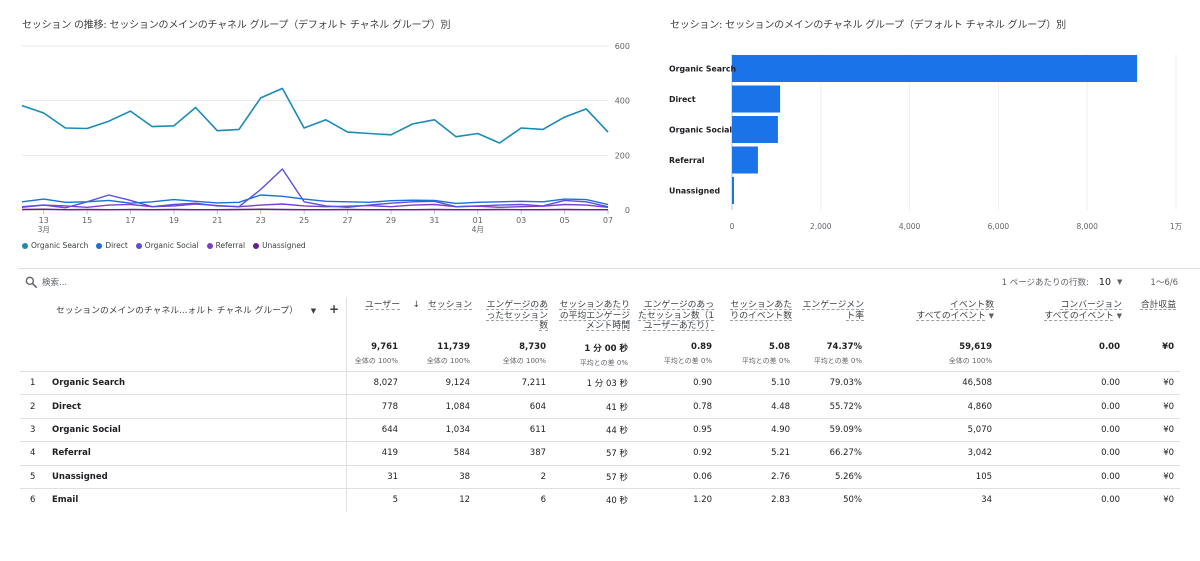 The height and width of the screenshot is (561, 1200). What do you see at coordinates (933, 453) in the screenshot?
I see `table-cell: 3,042` at bounding box center [933, 453].